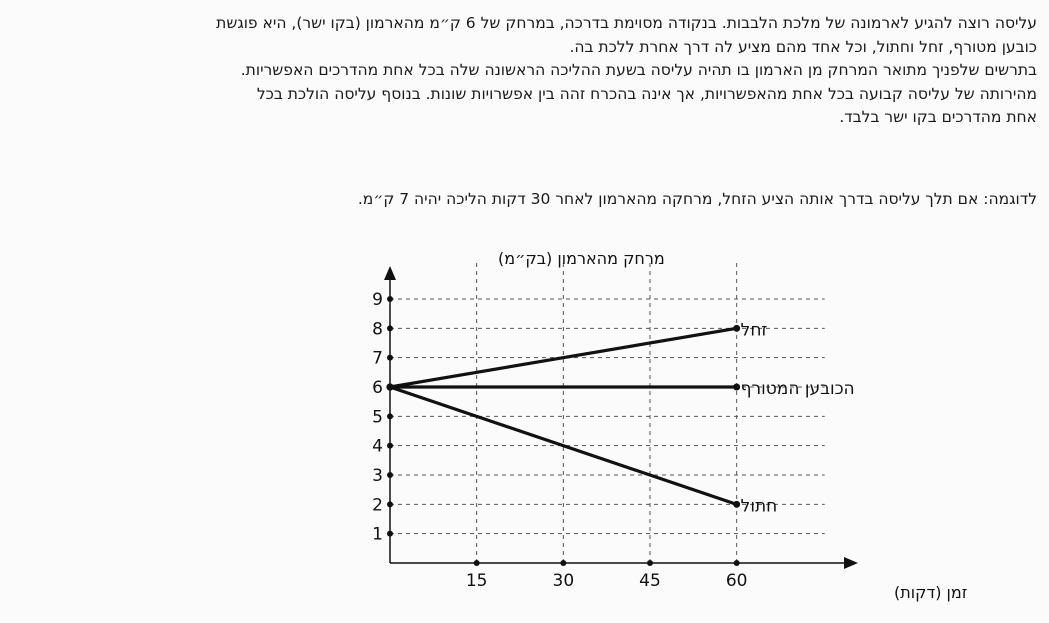 Image resolution: width=1049 pixels, height=623 pixels. Describe the element at coordinates (377, 329) in the screenshot. I see `y-tick-label: 8` at that location.